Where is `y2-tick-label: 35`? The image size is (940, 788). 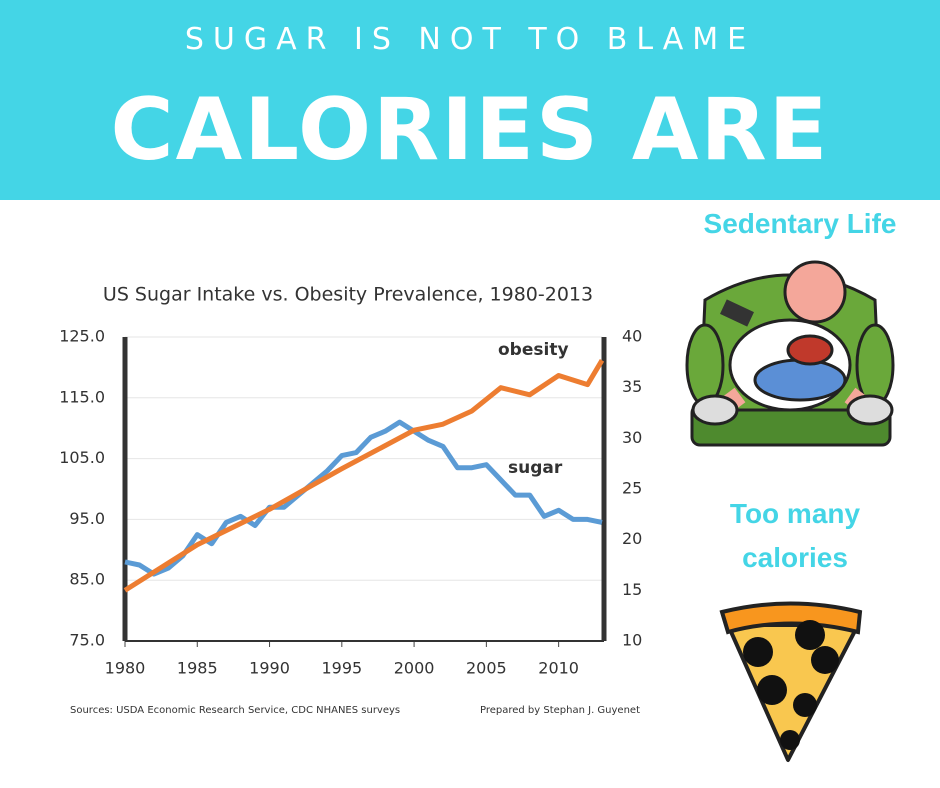
y2-tick-label: 35 is located at coordinates (632, 386).